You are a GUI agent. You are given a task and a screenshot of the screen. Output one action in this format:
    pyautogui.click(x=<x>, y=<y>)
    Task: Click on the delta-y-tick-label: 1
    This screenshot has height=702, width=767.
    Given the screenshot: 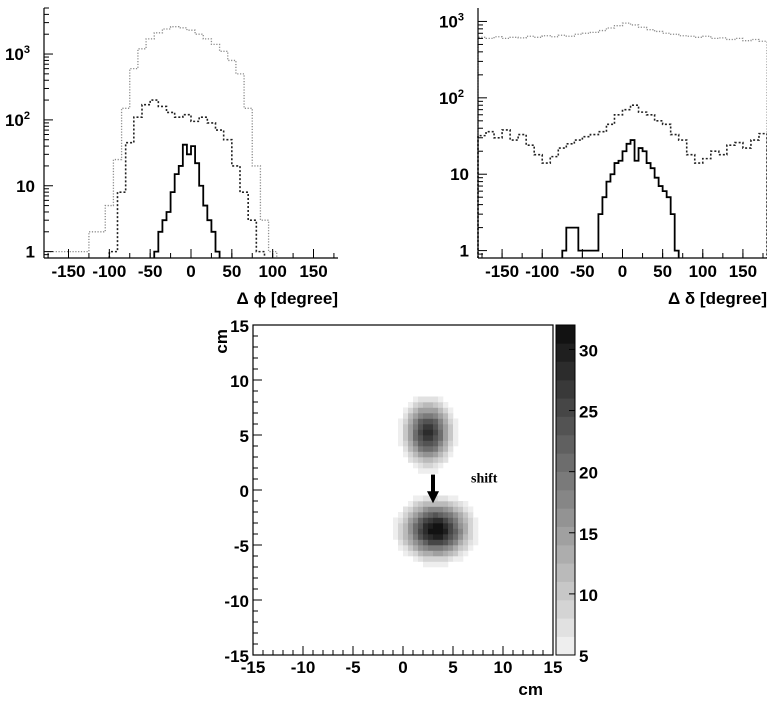 What is the action you would take?
    pyautogui.click(x=464, y=251)
    